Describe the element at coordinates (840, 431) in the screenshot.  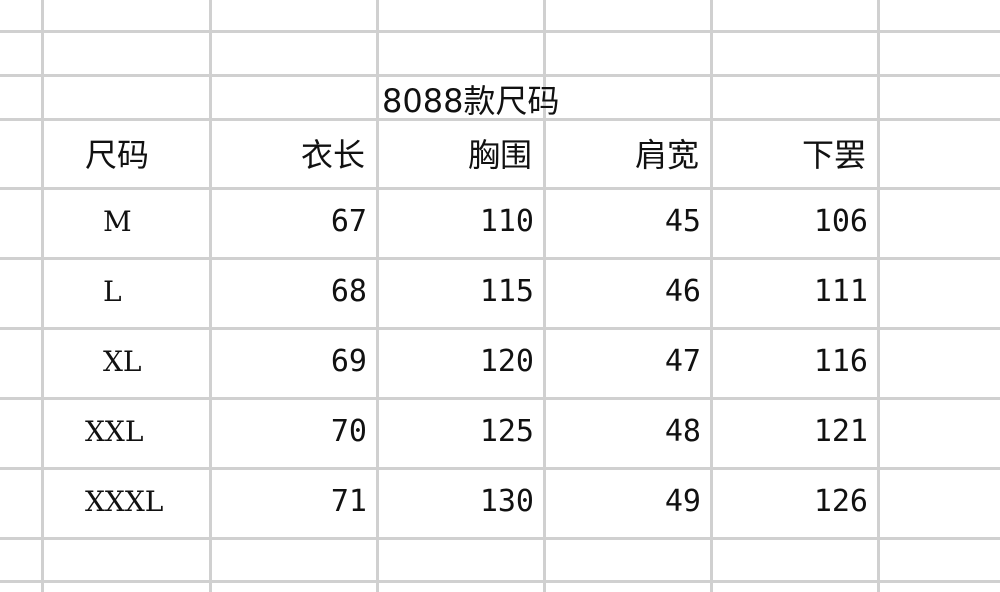
I see `value-cell: 121` at that location.